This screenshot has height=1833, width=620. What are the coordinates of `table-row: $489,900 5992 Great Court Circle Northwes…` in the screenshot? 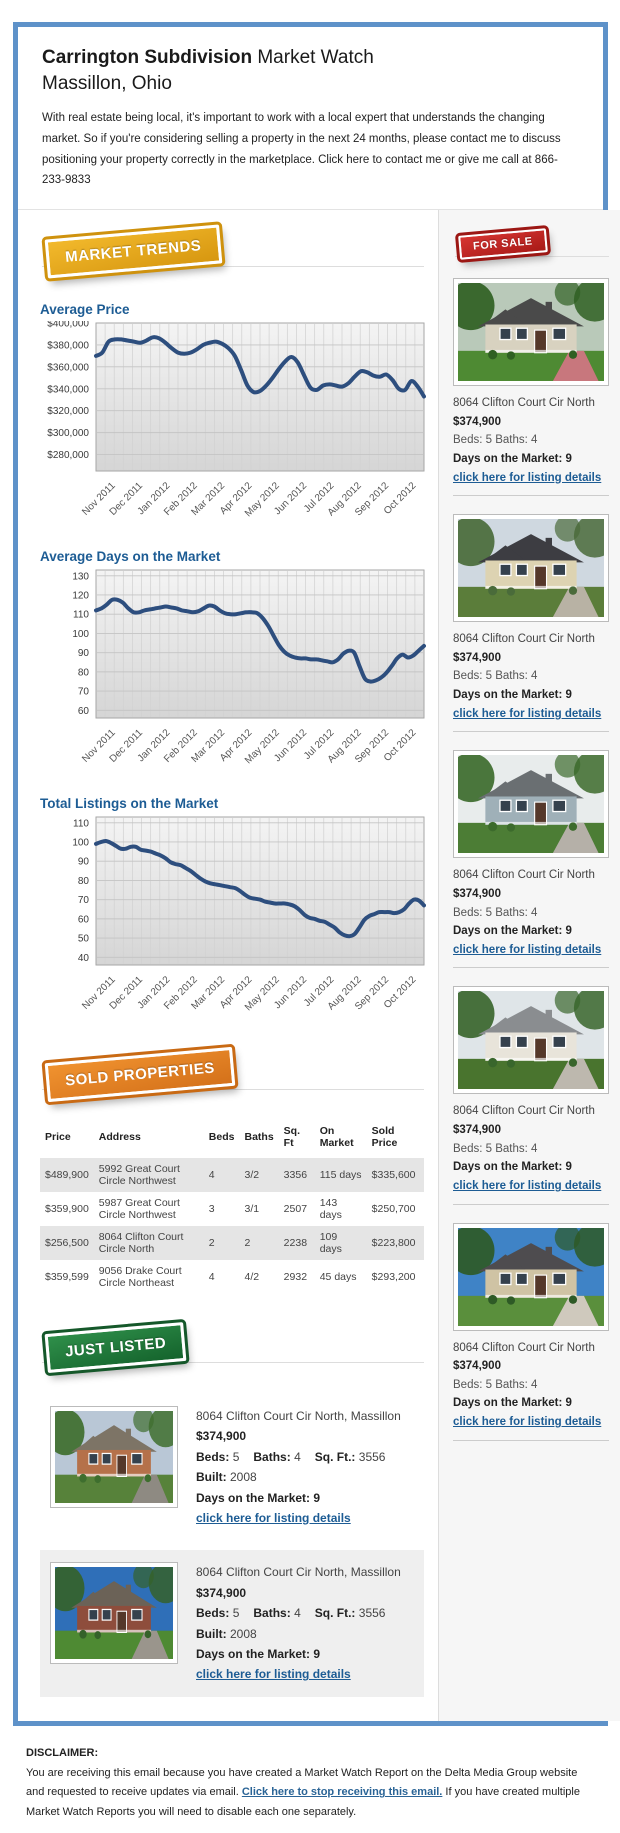 It's located at (232, 1175).